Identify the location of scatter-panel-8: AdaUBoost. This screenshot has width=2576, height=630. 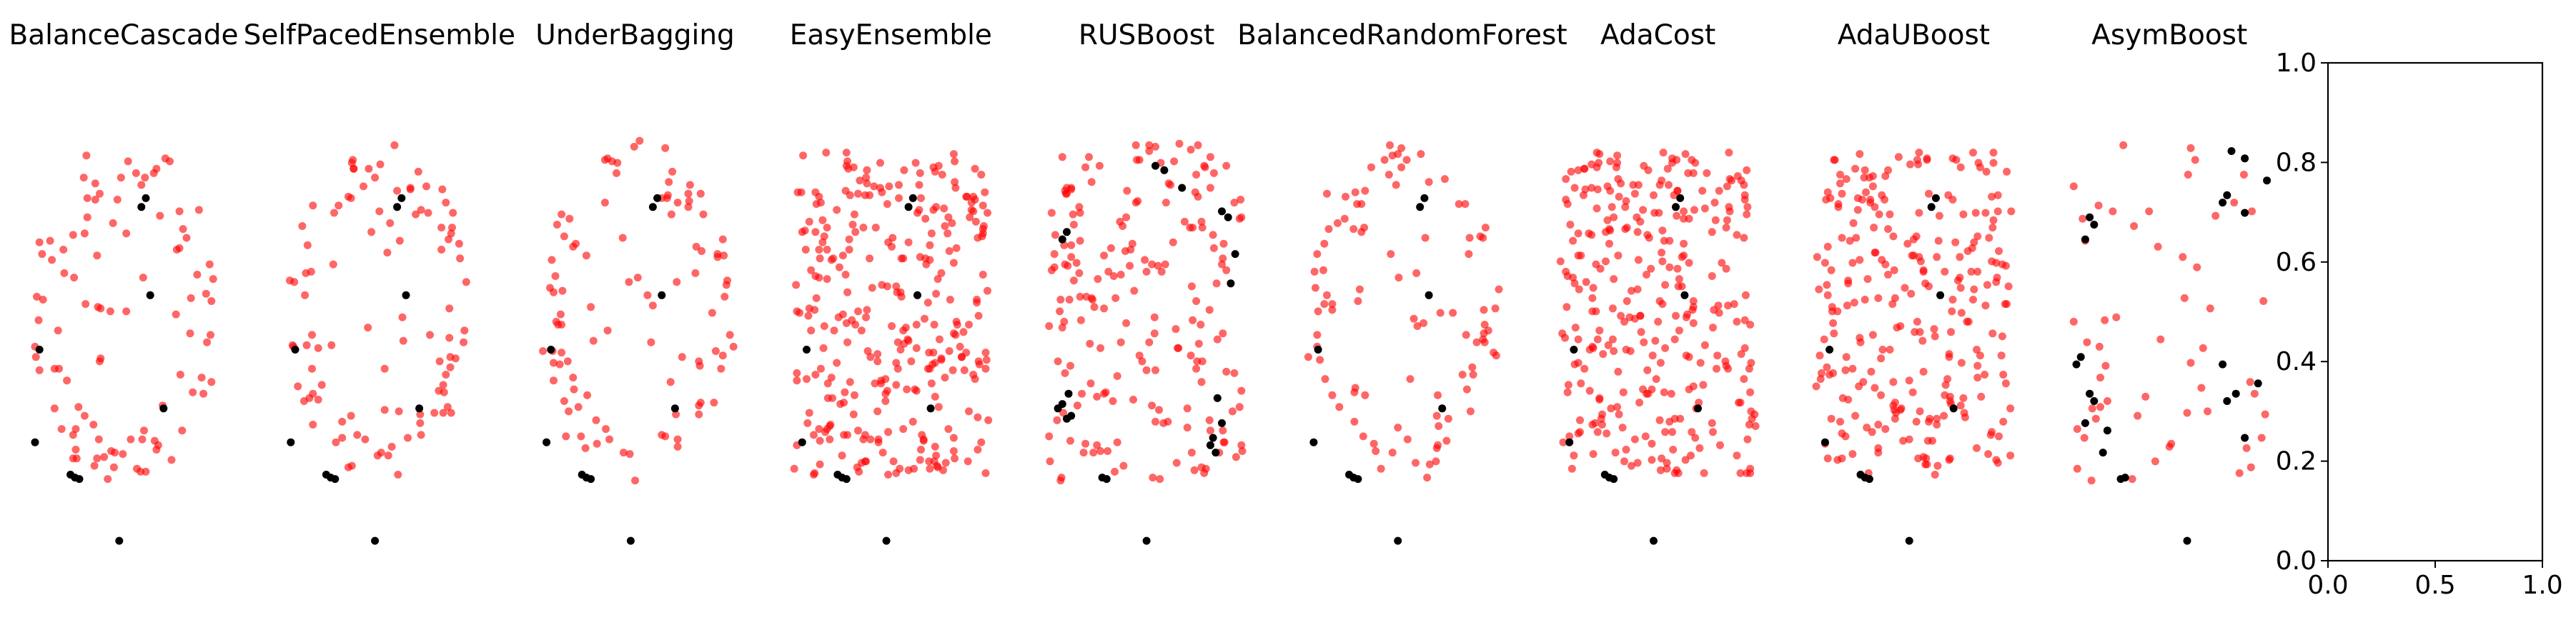
(1914, 282).